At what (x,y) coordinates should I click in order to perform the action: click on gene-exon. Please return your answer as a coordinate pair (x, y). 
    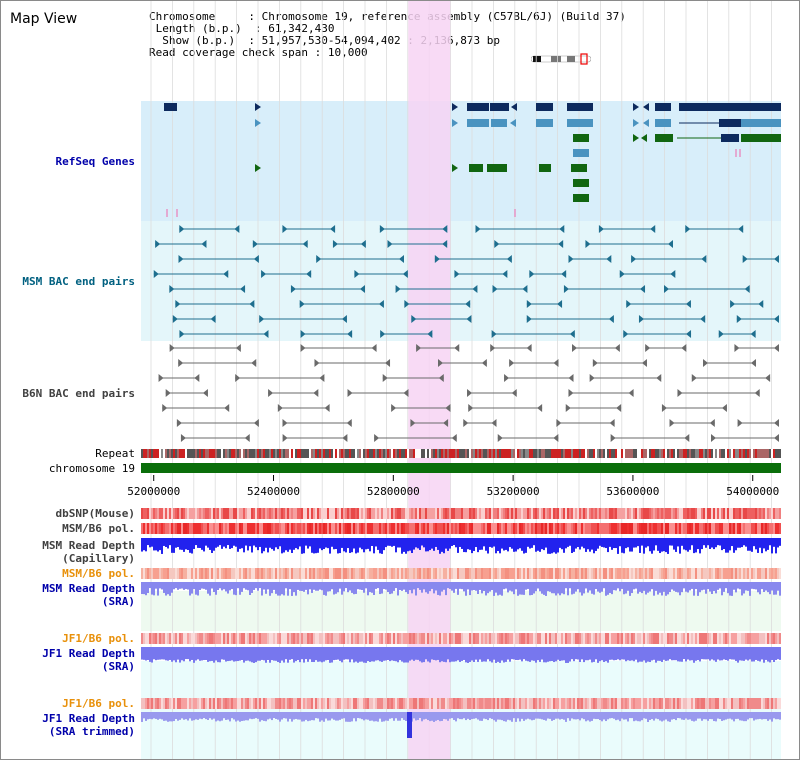
    Looking at the image, I should click on (581, 183).